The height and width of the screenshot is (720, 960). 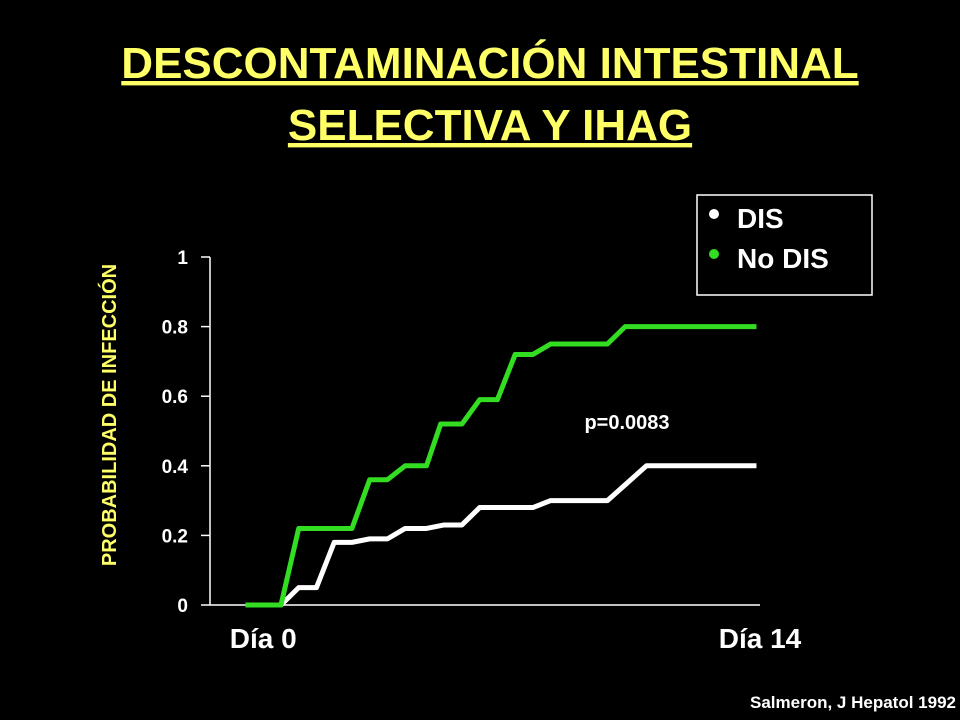 I want to click on y-tick-label: 0.2, so click(x=175, y=536).